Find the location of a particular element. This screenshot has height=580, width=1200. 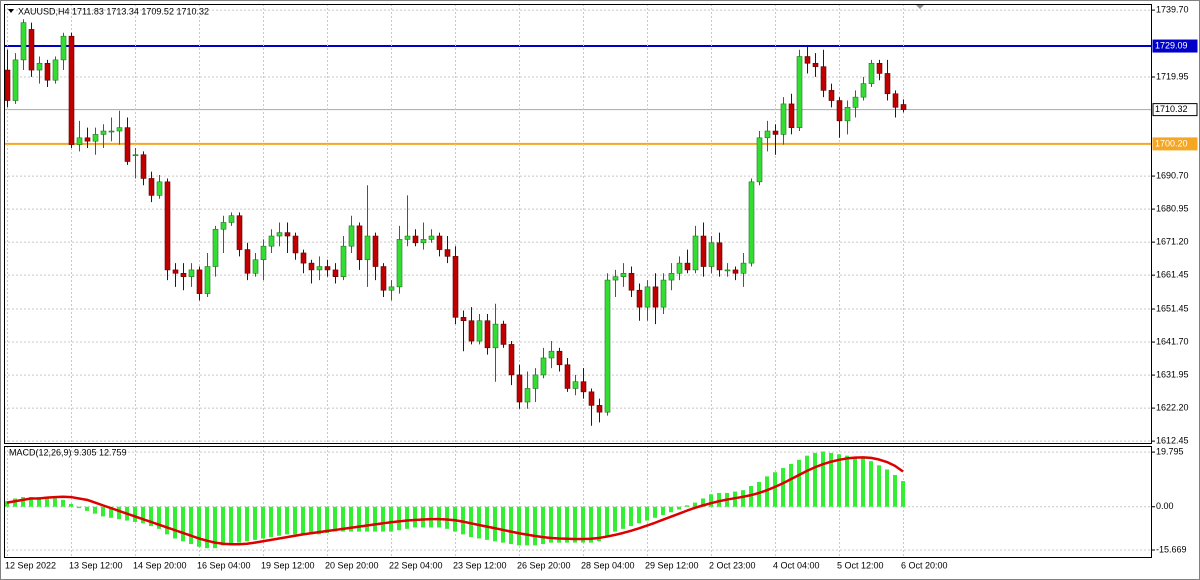

x-tick-label: 5 Oct 12:00 is located at coordinates (860, 565).